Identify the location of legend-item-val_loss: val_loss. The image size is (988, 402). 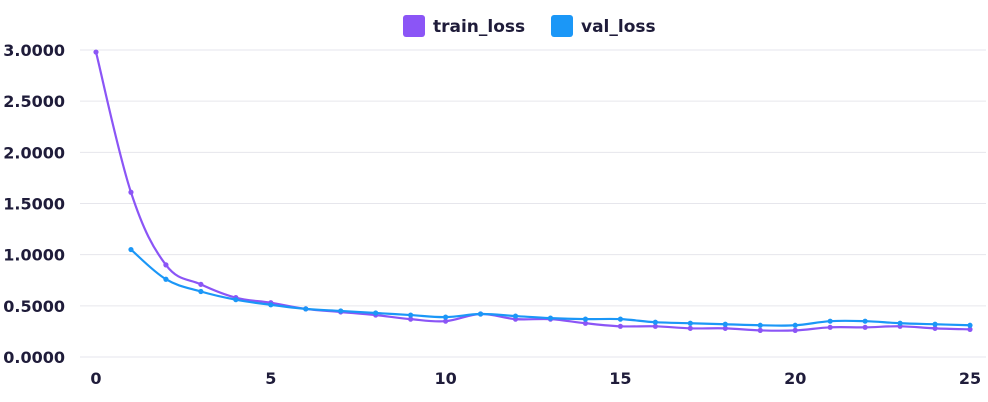
(603, 26).